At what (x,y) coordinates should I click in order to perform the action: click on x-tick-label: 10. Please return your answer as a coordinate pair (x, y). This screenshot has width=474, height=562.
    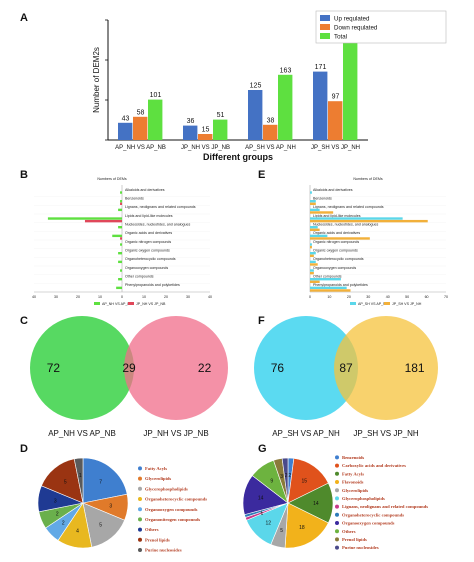
    Looking at the image, I should click on (144, 297).